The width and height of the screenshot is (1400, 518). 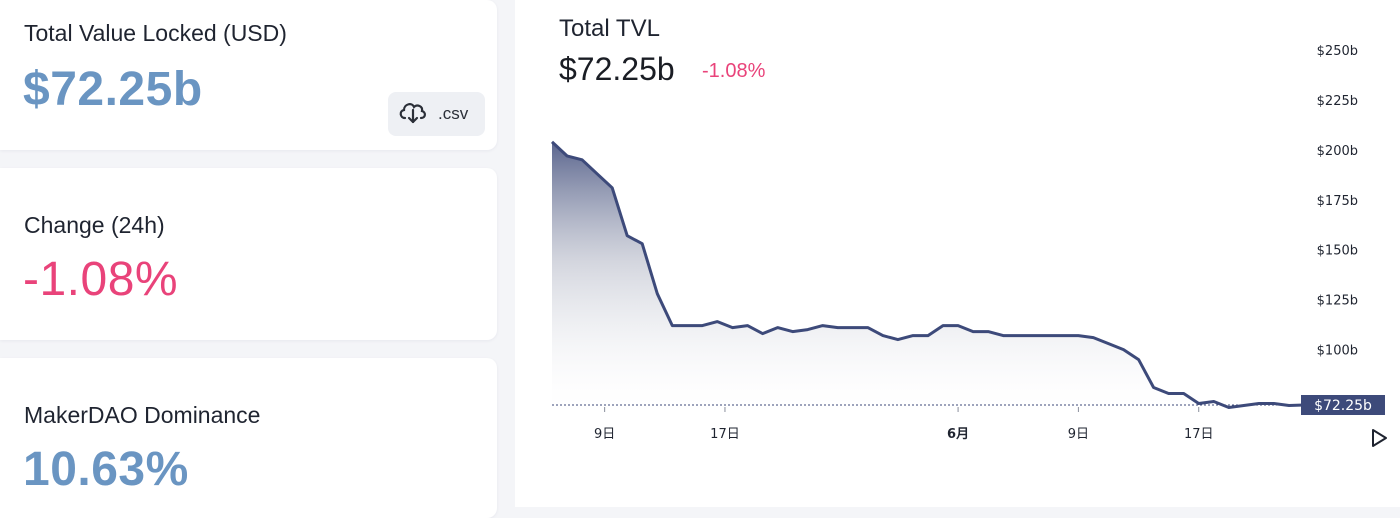 I want to click on y-tick-label: $250b, so click(x=1337, y=51).